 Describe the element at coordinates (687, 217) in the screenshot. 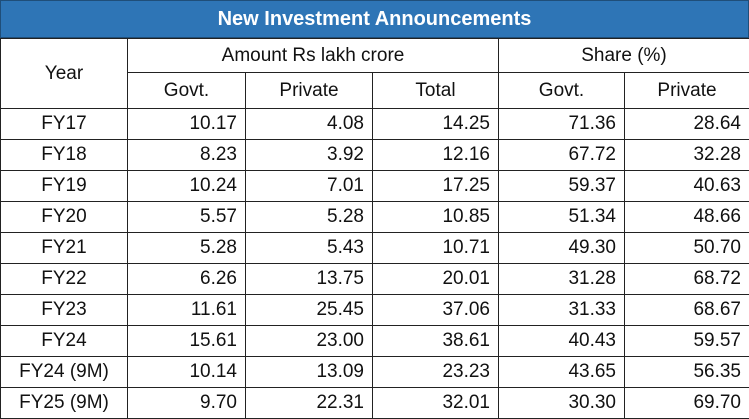

I see `share-private-cell: 48.66` at that location.